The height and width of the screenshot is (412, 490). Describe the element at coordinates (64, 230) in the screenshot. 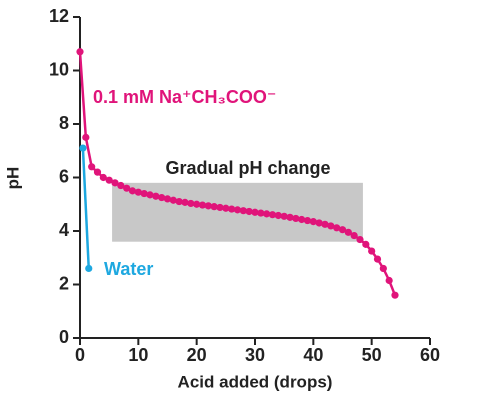

I see `y-tick-label: 4` at that location.